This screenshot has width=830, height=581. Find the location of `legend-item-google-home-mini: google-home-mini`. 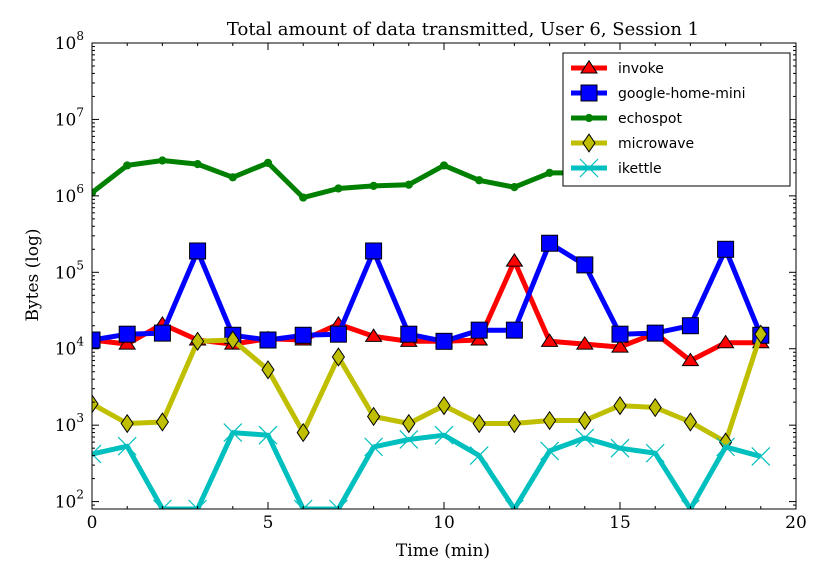

legend-item-google-home-mini: google-home-mini is located at coordinates (658, 93).